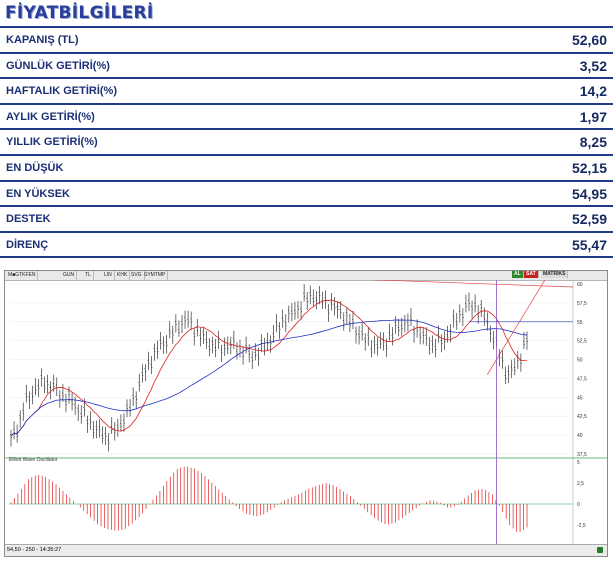 This screenshot has width=613, height=563. What do you see at coordinates (555, 274) in the screenshot?
I see `matriks-label: MATRİKS` at bounding box center [555, 274].